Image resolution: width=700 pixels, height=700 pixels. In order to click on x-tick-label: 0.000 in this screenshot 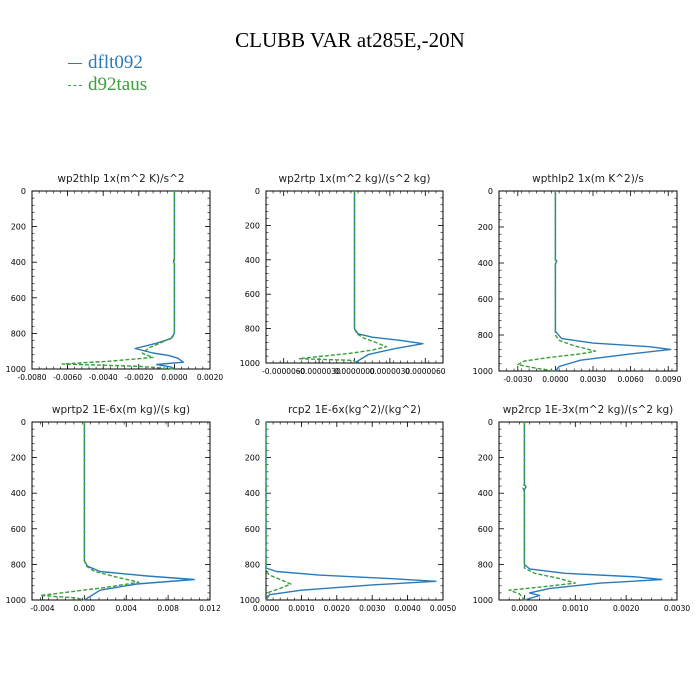, I will do `click(85, 608)`.